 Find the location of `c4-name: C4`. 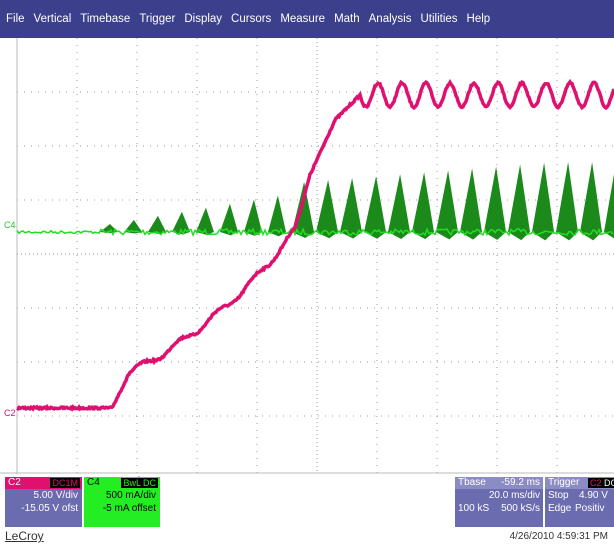

c4-name: C4 is located at coordinates (93, 482).